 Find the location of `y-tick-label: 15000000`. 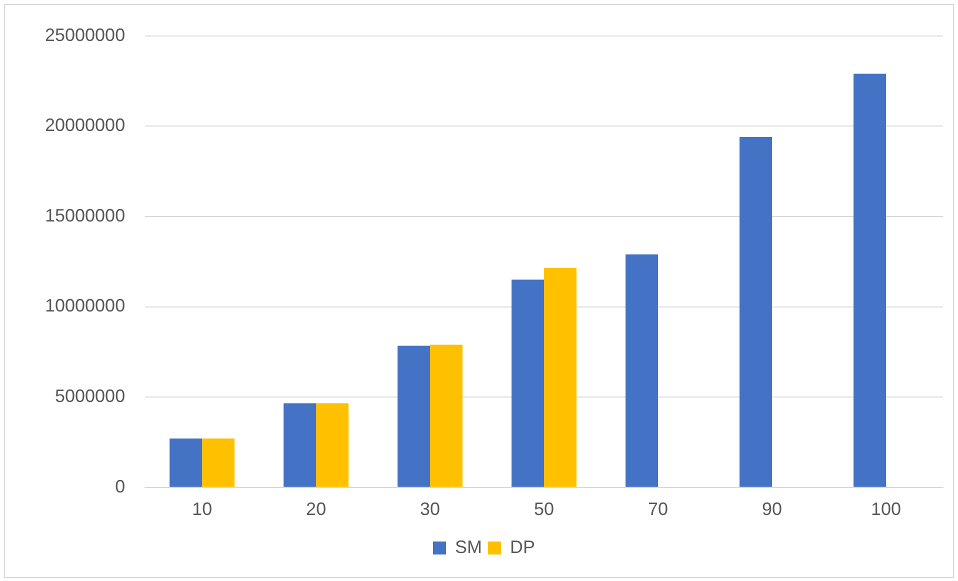

y-tick-label: 15000000 is located at coordinates (85, 215).